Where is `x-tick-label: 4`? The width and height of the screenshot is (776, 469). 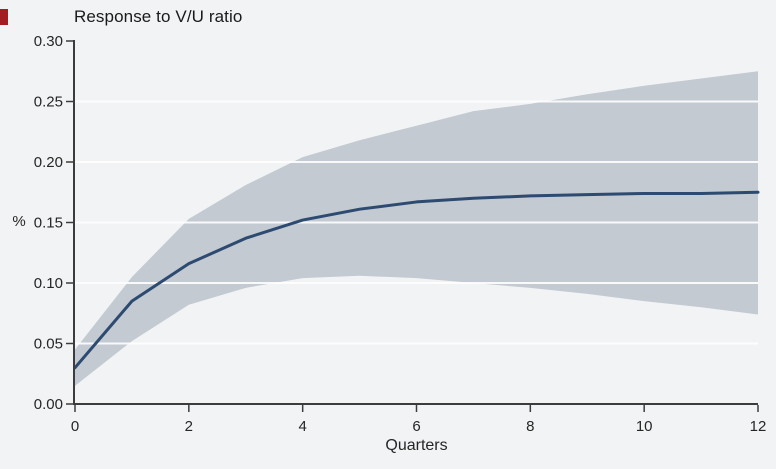 x-tick-label: 4 is located at coordinates (302, 426).